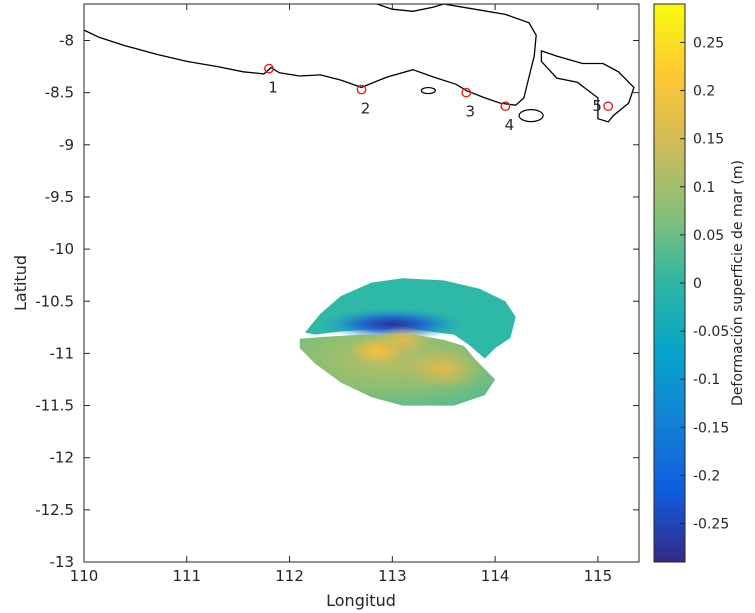 The height and width of the screenshot is (613, 755). I want to click on coastline-layer, so click(359, 63).